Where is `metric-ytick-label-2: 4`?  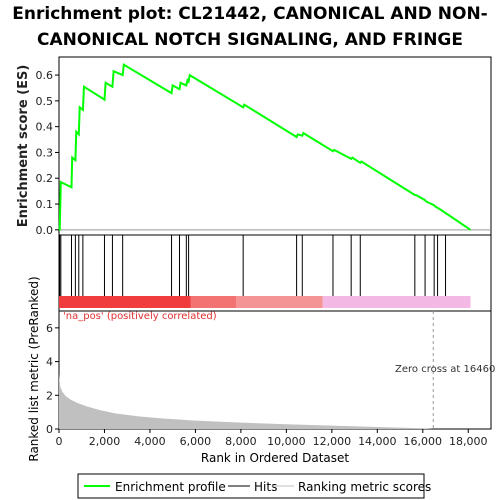 metric-ytick-label-2: 4 is located at coordinates (49, 362).